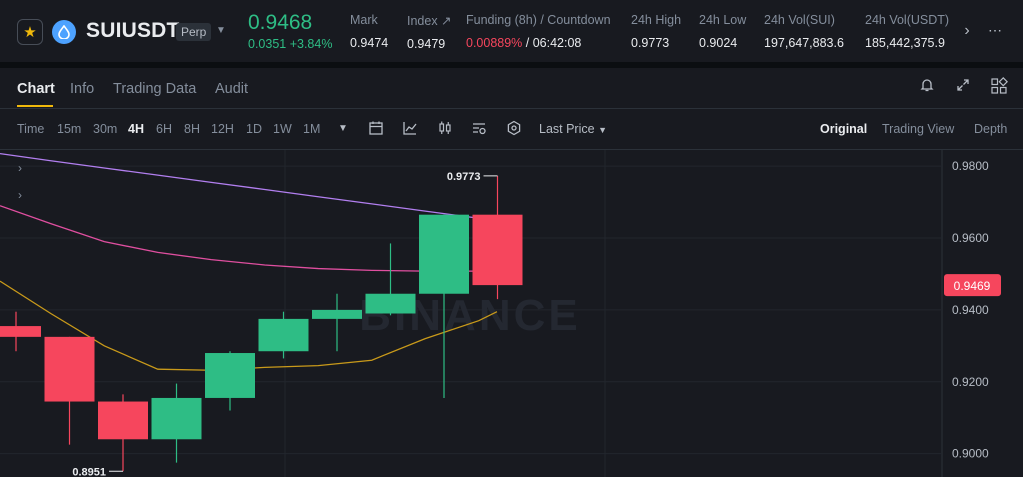 This screenshot has height=477, width=1023. What do you see at coordinates (36, 89) in the screenshot?
I see `tab-chart: Chart` at bounding box center [36, 89].